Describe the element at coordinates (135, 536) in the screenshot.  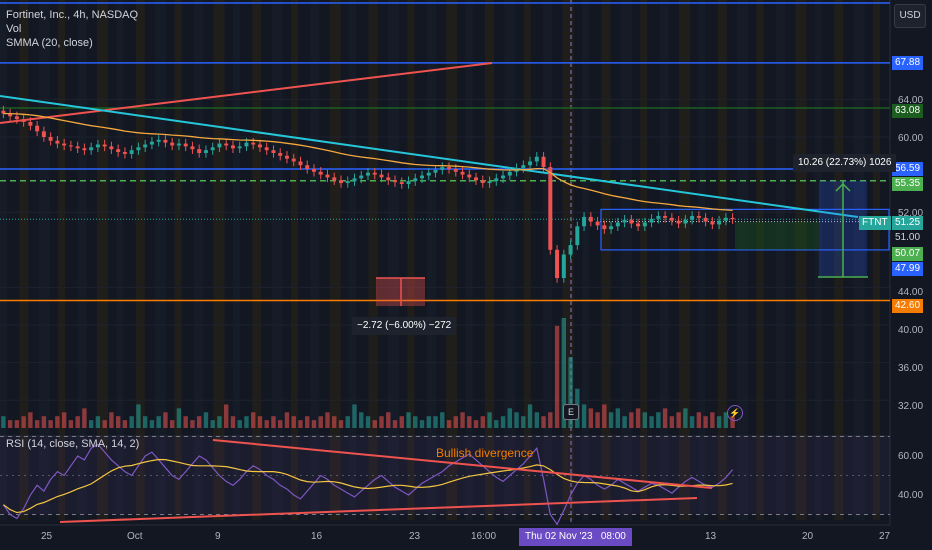
I see `time-tick: Oct` at that location.